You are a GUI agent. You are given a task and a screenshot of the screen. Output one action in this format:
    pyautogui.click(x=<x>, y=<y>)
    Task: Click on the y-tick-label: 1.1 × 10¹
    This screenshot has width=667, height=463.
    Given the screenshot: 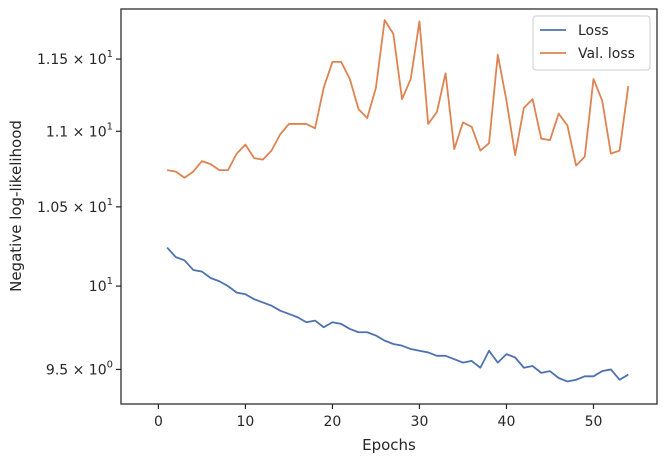 What is the action you would take?
    pyautogui.click(x=79, y=130)
    